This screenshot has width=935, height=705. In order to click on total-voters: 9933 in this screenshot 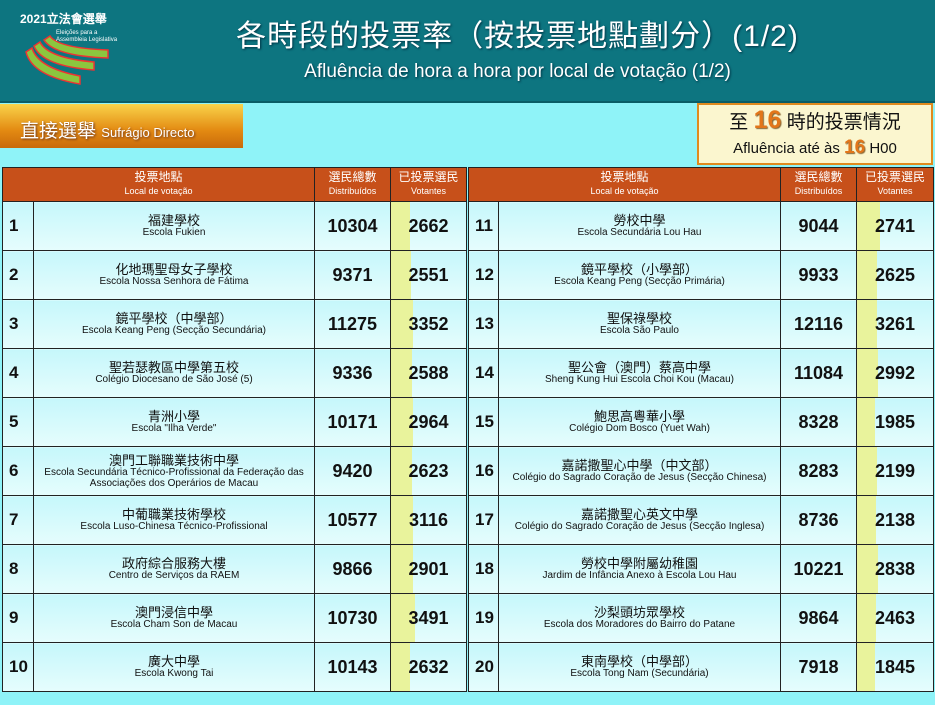, I will do `click(818, 275)`.